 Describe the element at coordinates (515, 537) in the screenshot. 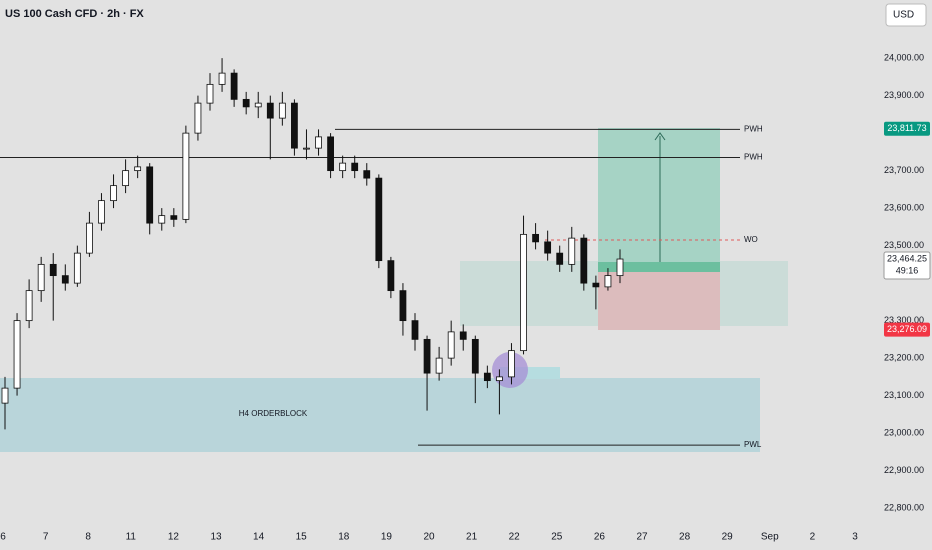

I see `x-tick-label: 22` at that location.